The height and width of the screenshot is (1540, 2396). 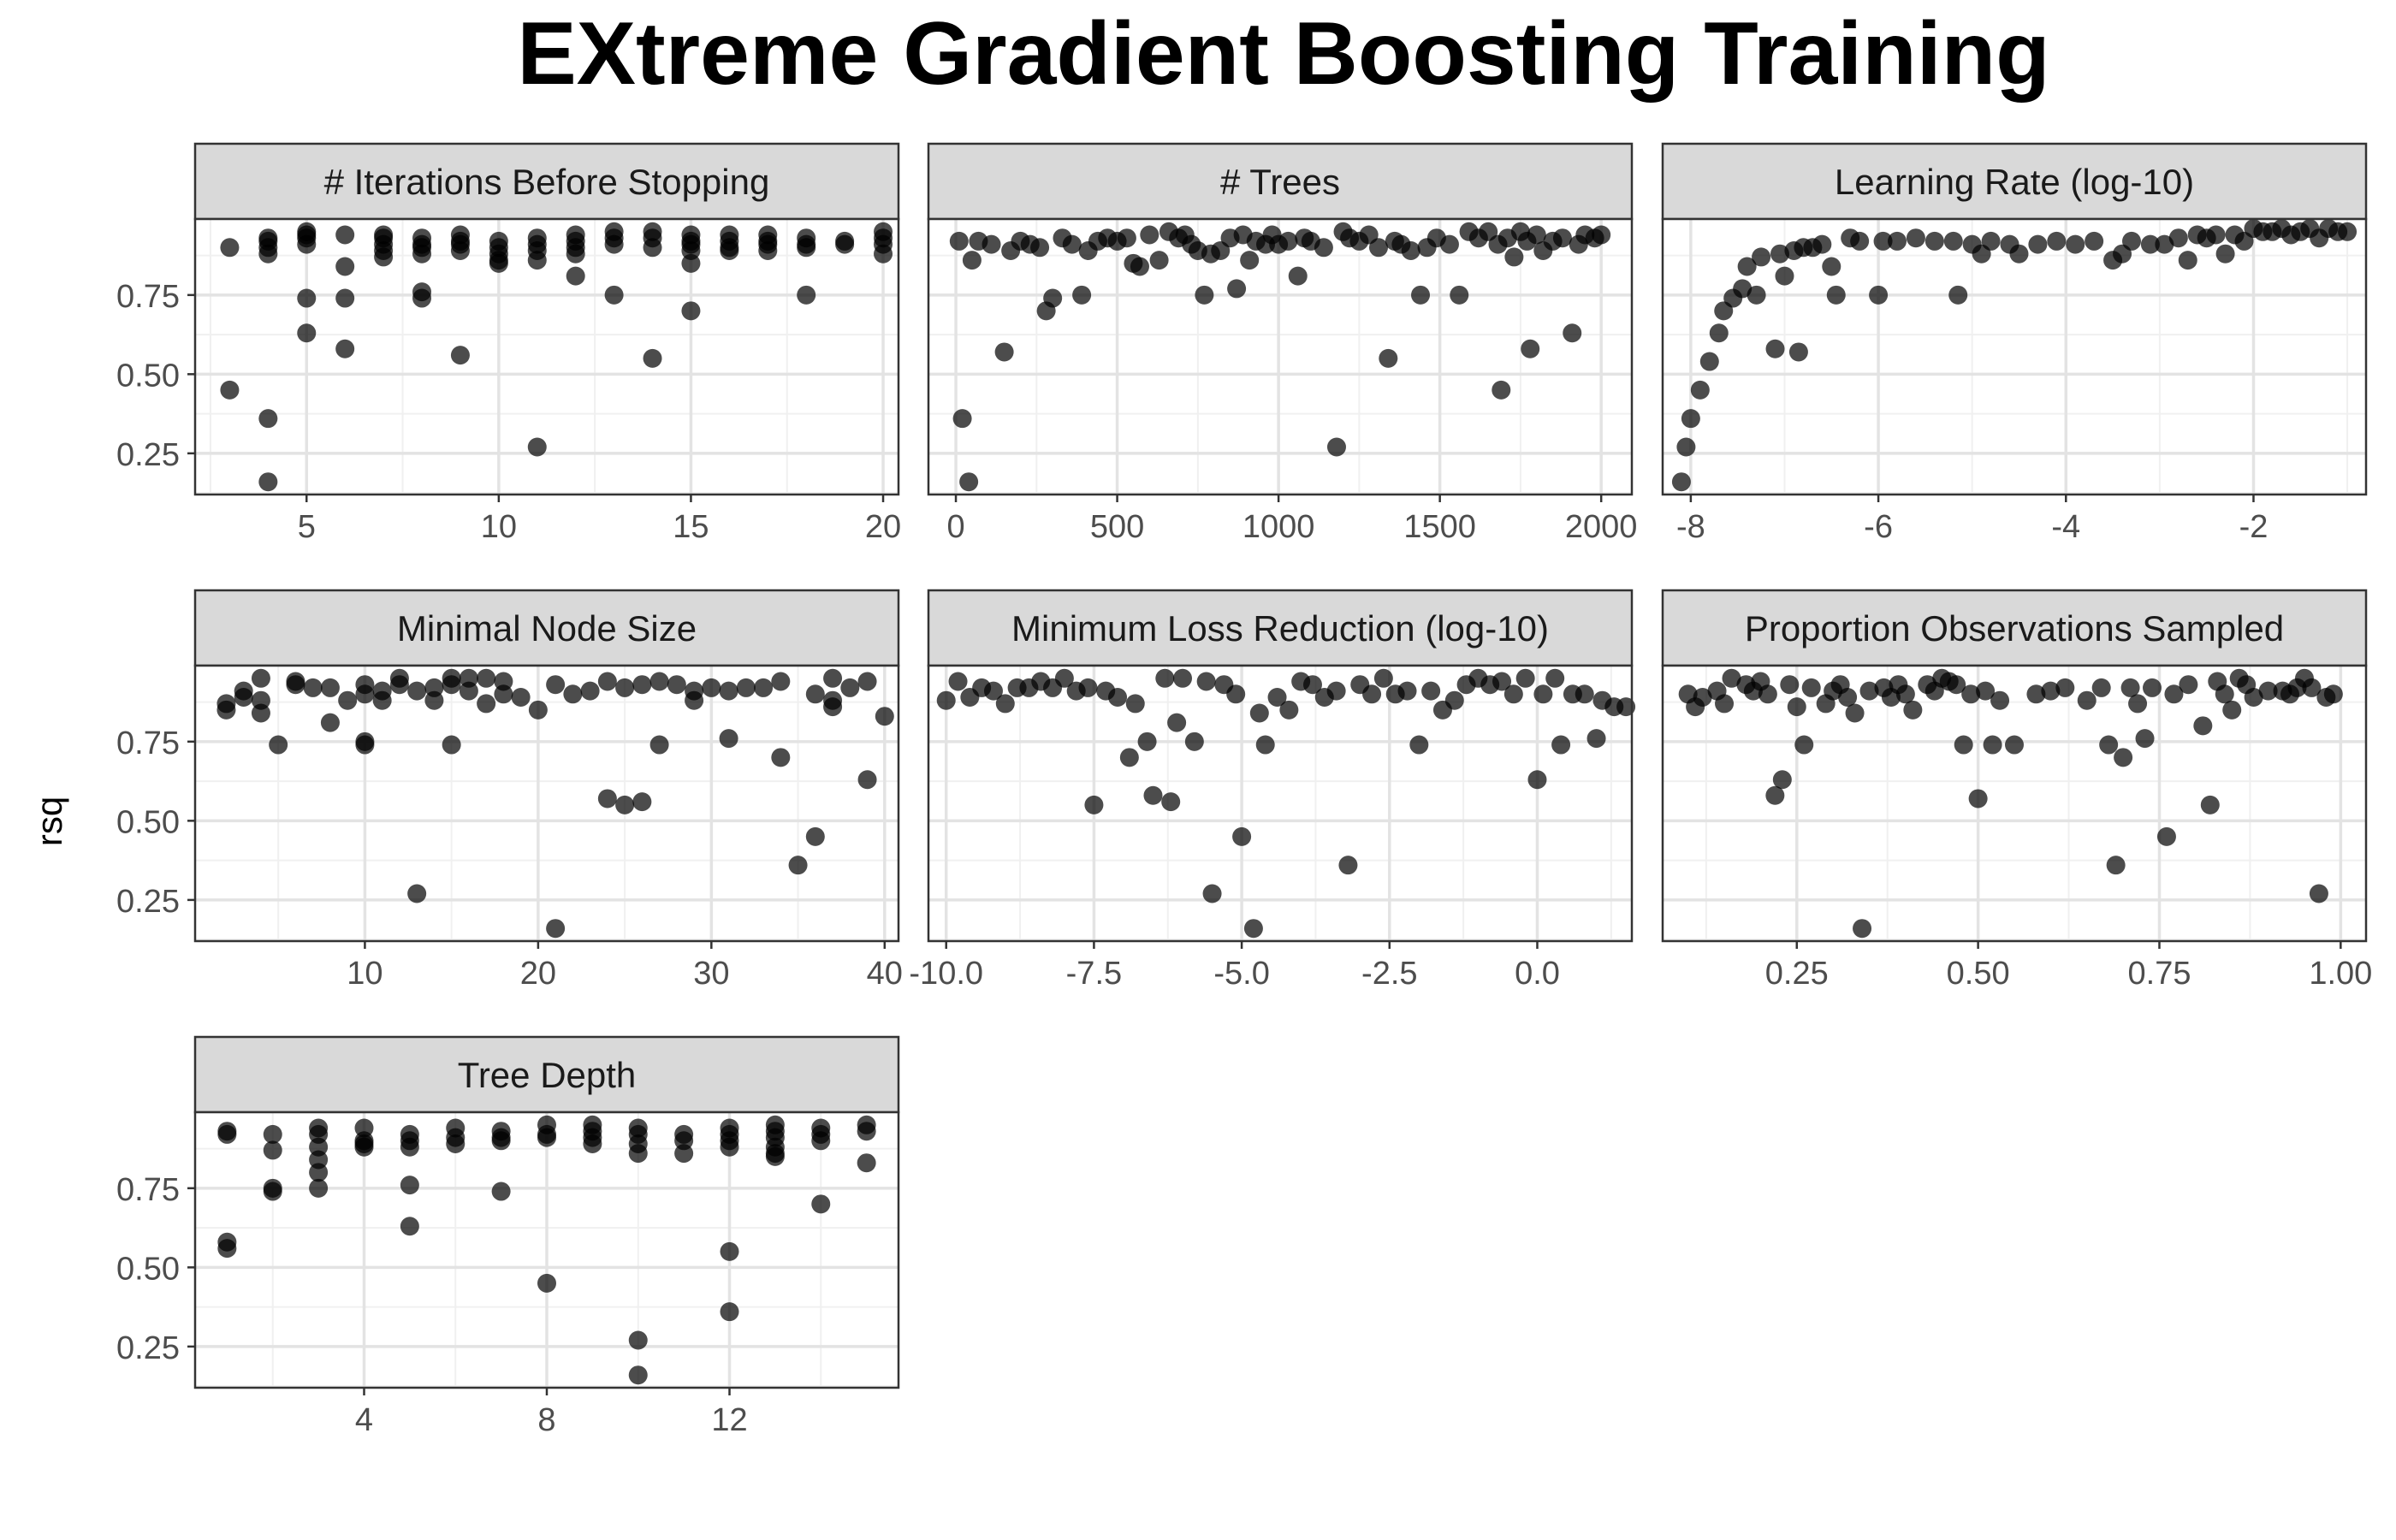 What do you see at coordinates (1797, 974) in the screenshot?
I see `x-tick-label: 0.25` at bounding box center [1797, 974].